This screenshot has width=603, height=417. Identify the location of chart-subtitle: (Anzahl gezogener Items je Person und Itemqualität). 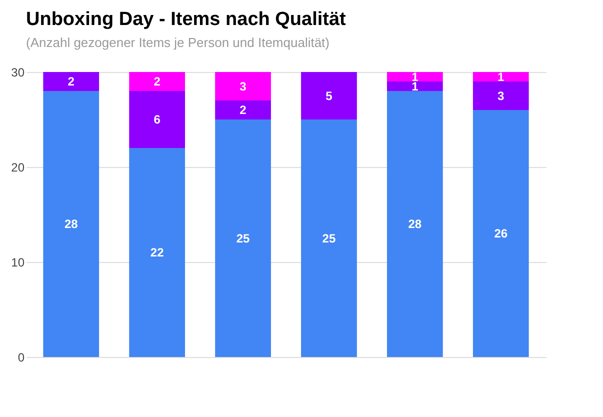
(178, 42).